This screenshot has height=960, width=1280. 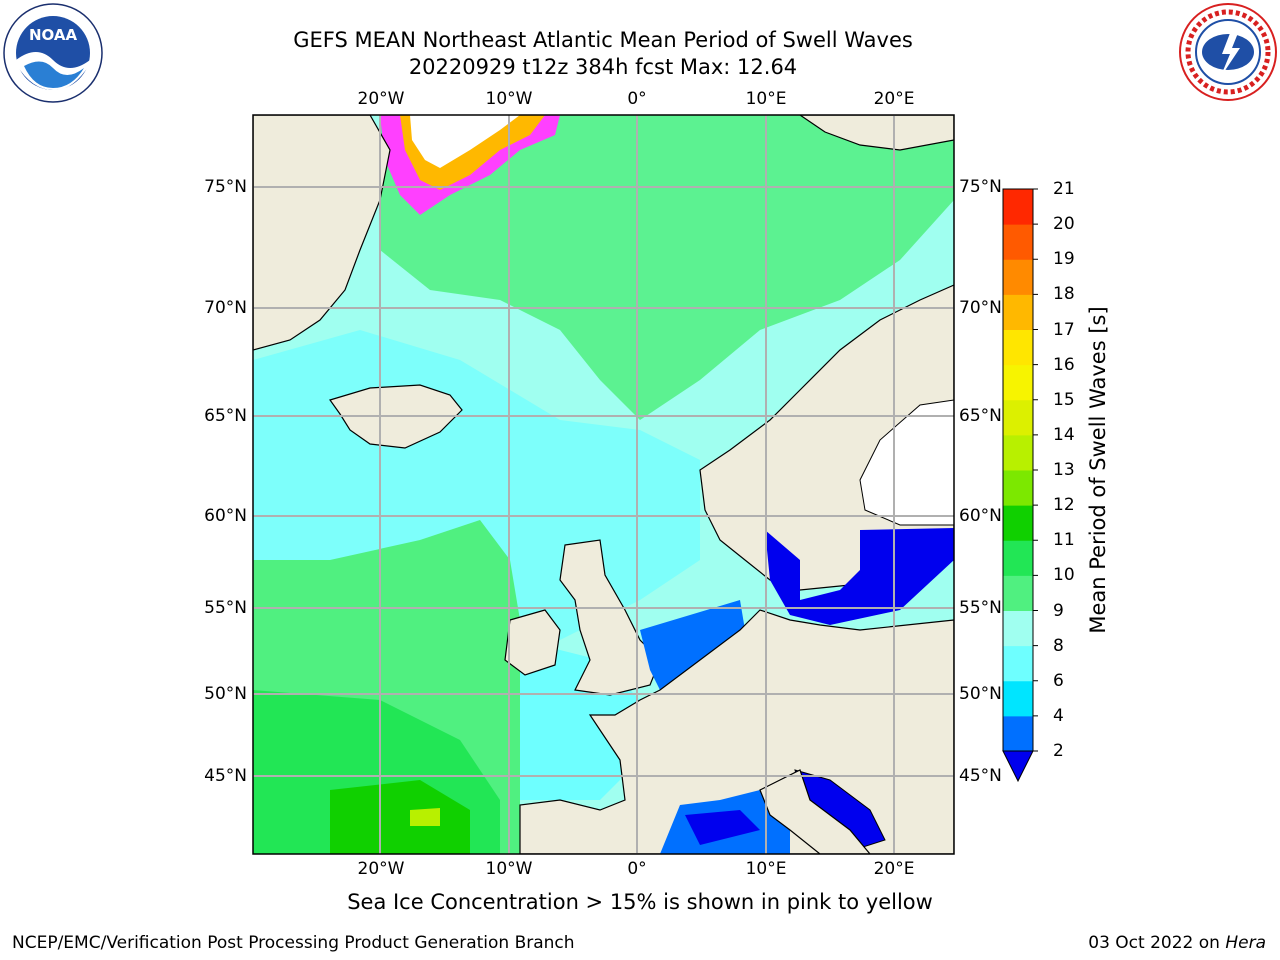 What do you see at coordinates (381, 99) in the screenshot?
I see `lon-tick-top-20w: 20°W` at bounding box center [381, 99].